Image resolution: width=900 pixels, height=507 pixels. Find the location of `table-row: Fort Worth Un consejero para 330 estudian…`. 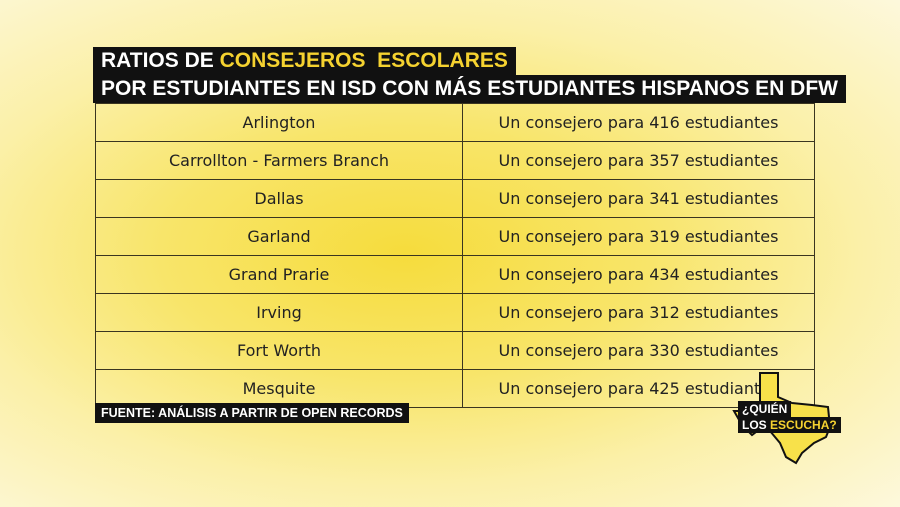

table-row: Fort Worth Un consejero para 330 estudian… is located at coordinates (455, 350).